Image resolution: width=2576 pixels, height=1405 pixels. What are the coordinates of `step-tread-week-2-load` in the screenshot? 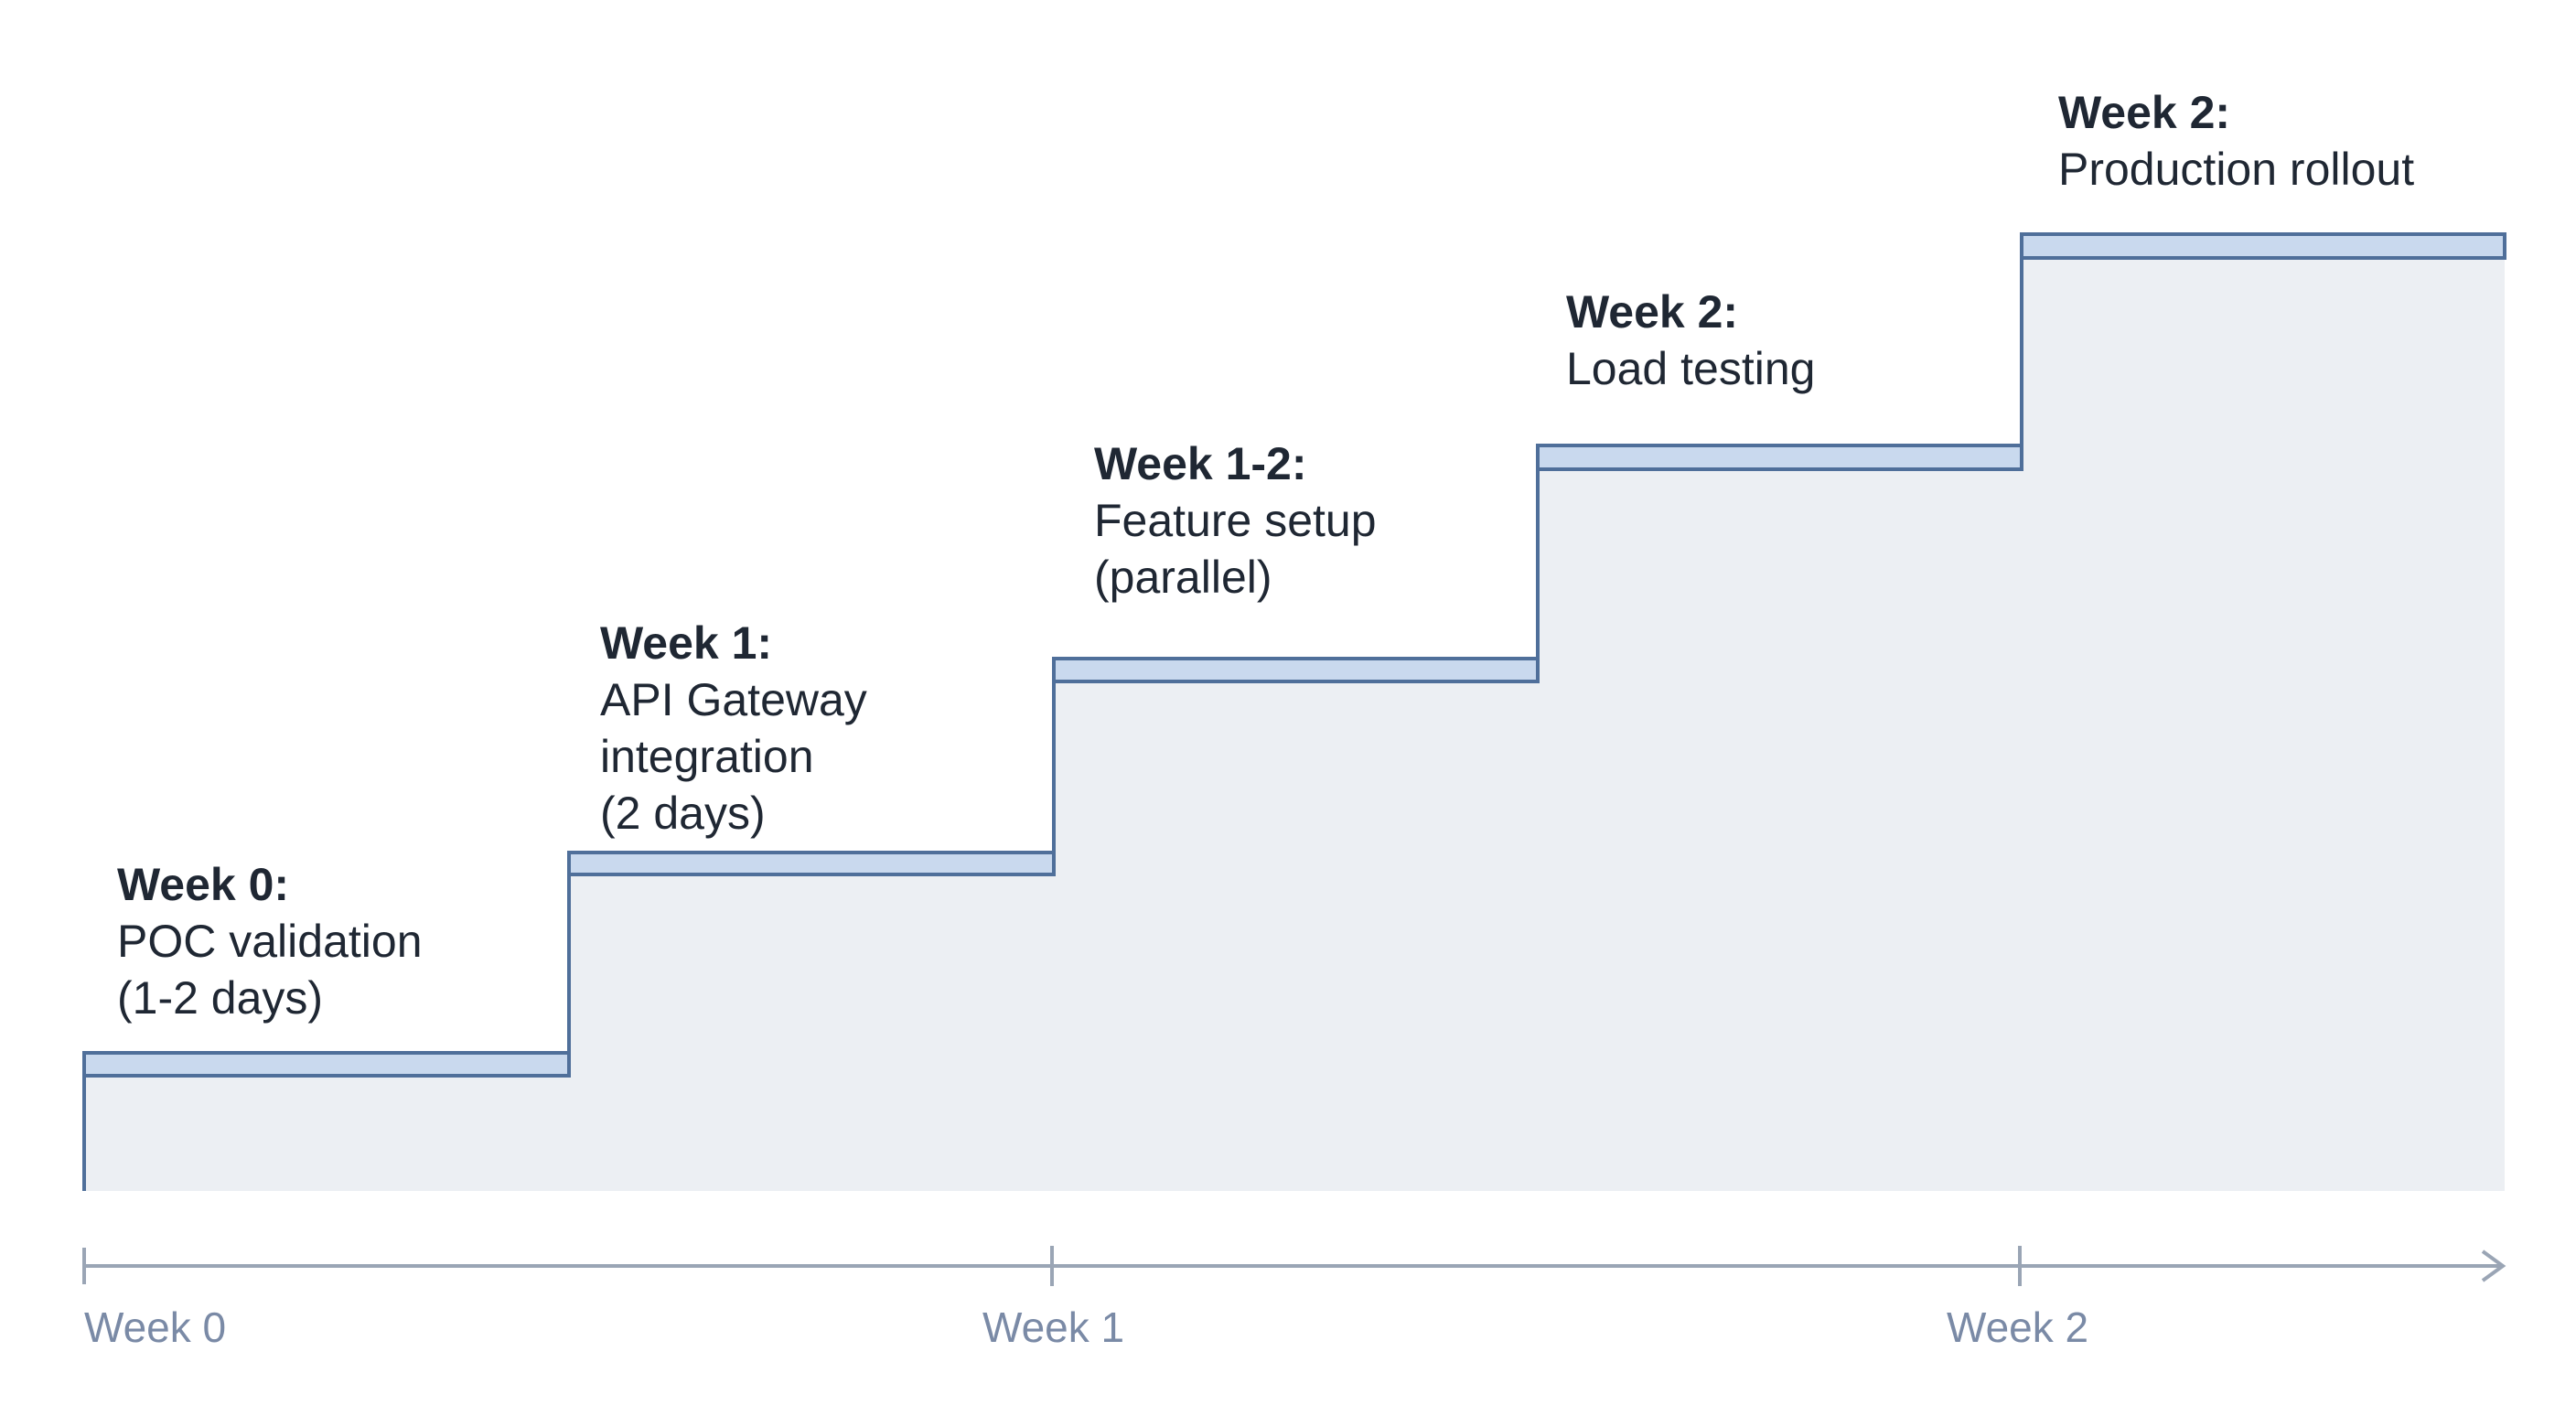 It's located at (1780, 457).